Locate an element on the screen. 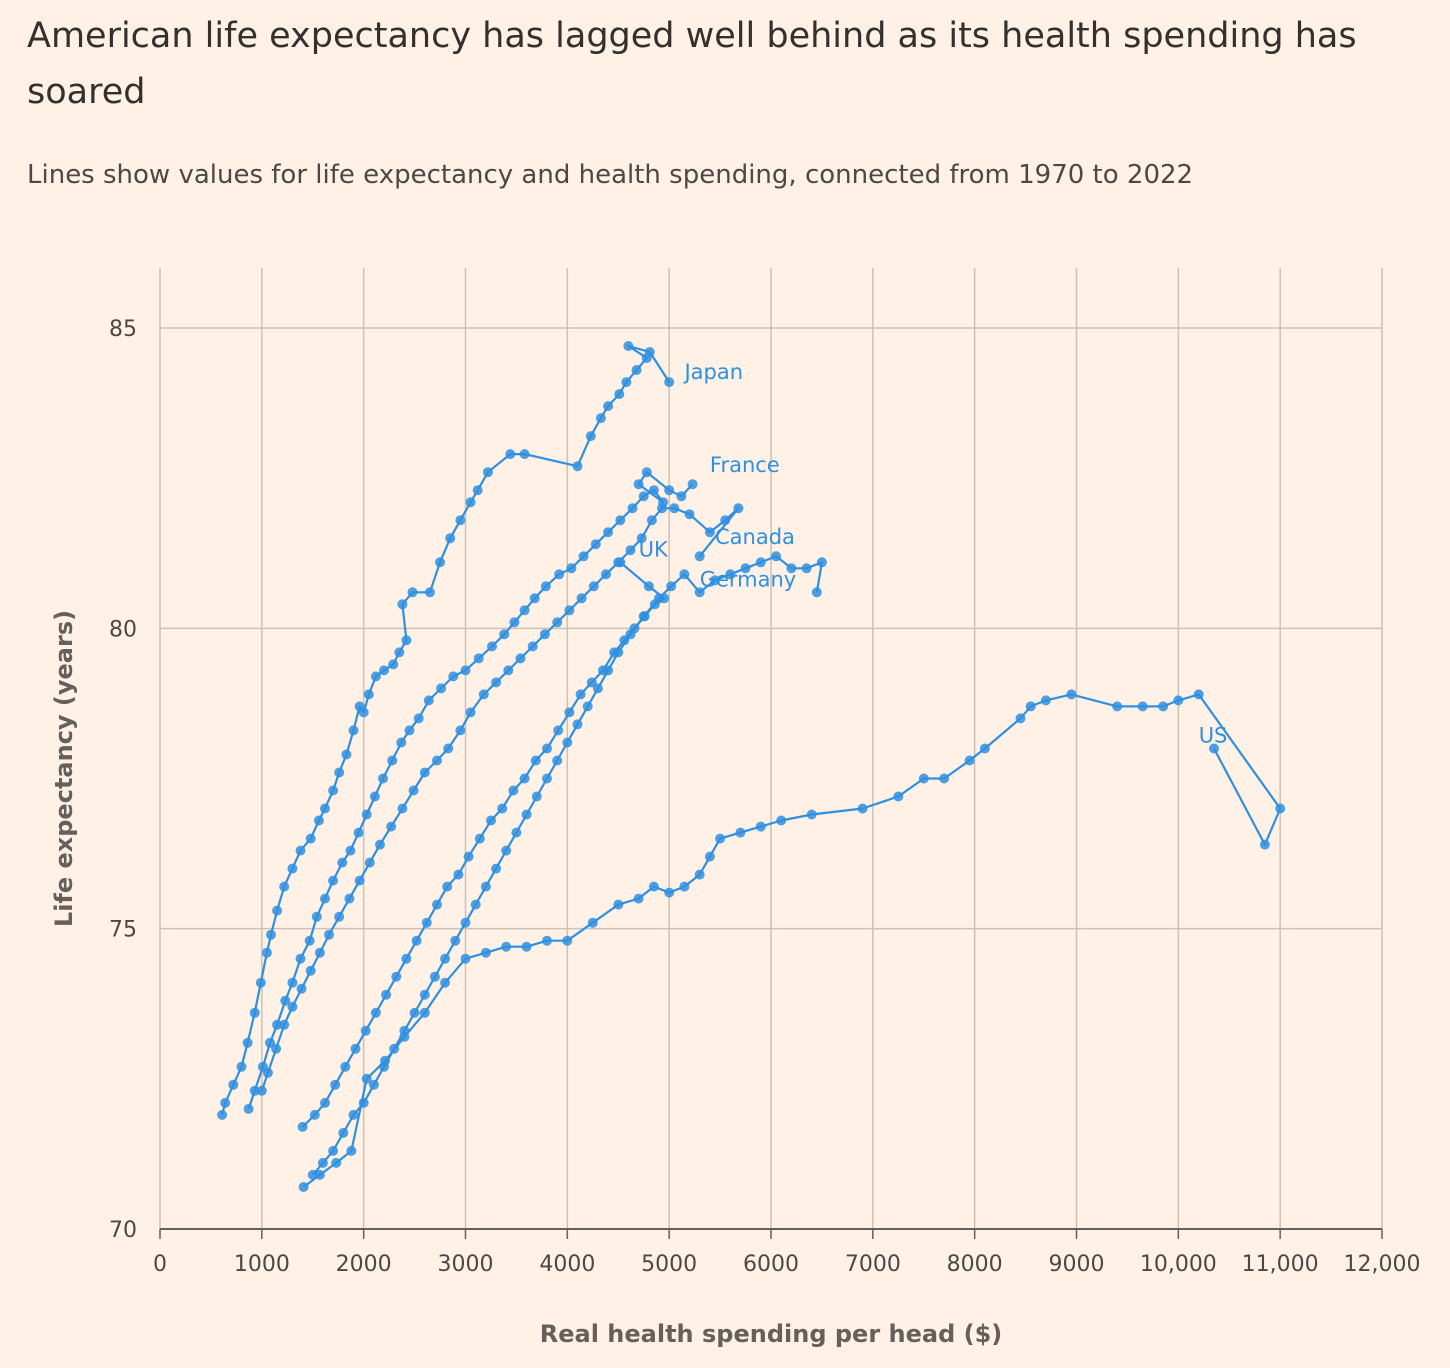 This screenshot has height=1368, width=1450. series-label-france: France is located at coordinates (745, 465).